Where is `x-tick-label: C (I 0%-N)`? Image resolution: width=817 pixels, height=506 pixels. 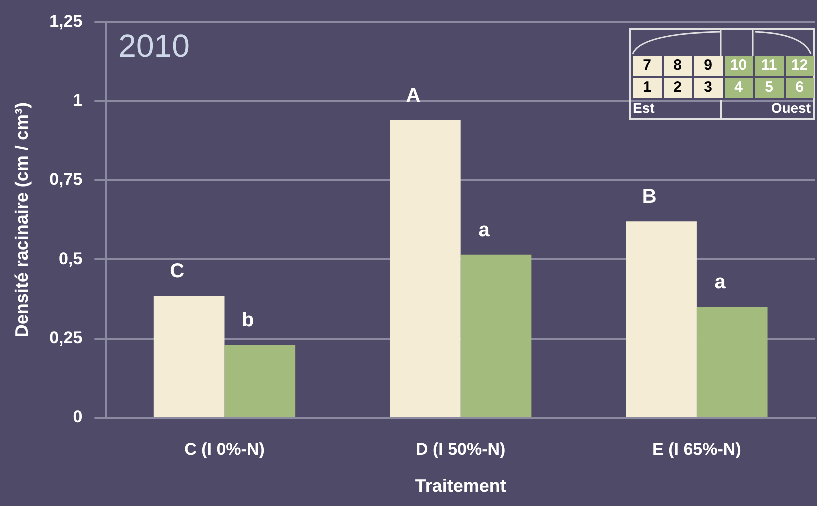 x-tick-label: C (I 0%-N) is located at coordinates (224, 449).